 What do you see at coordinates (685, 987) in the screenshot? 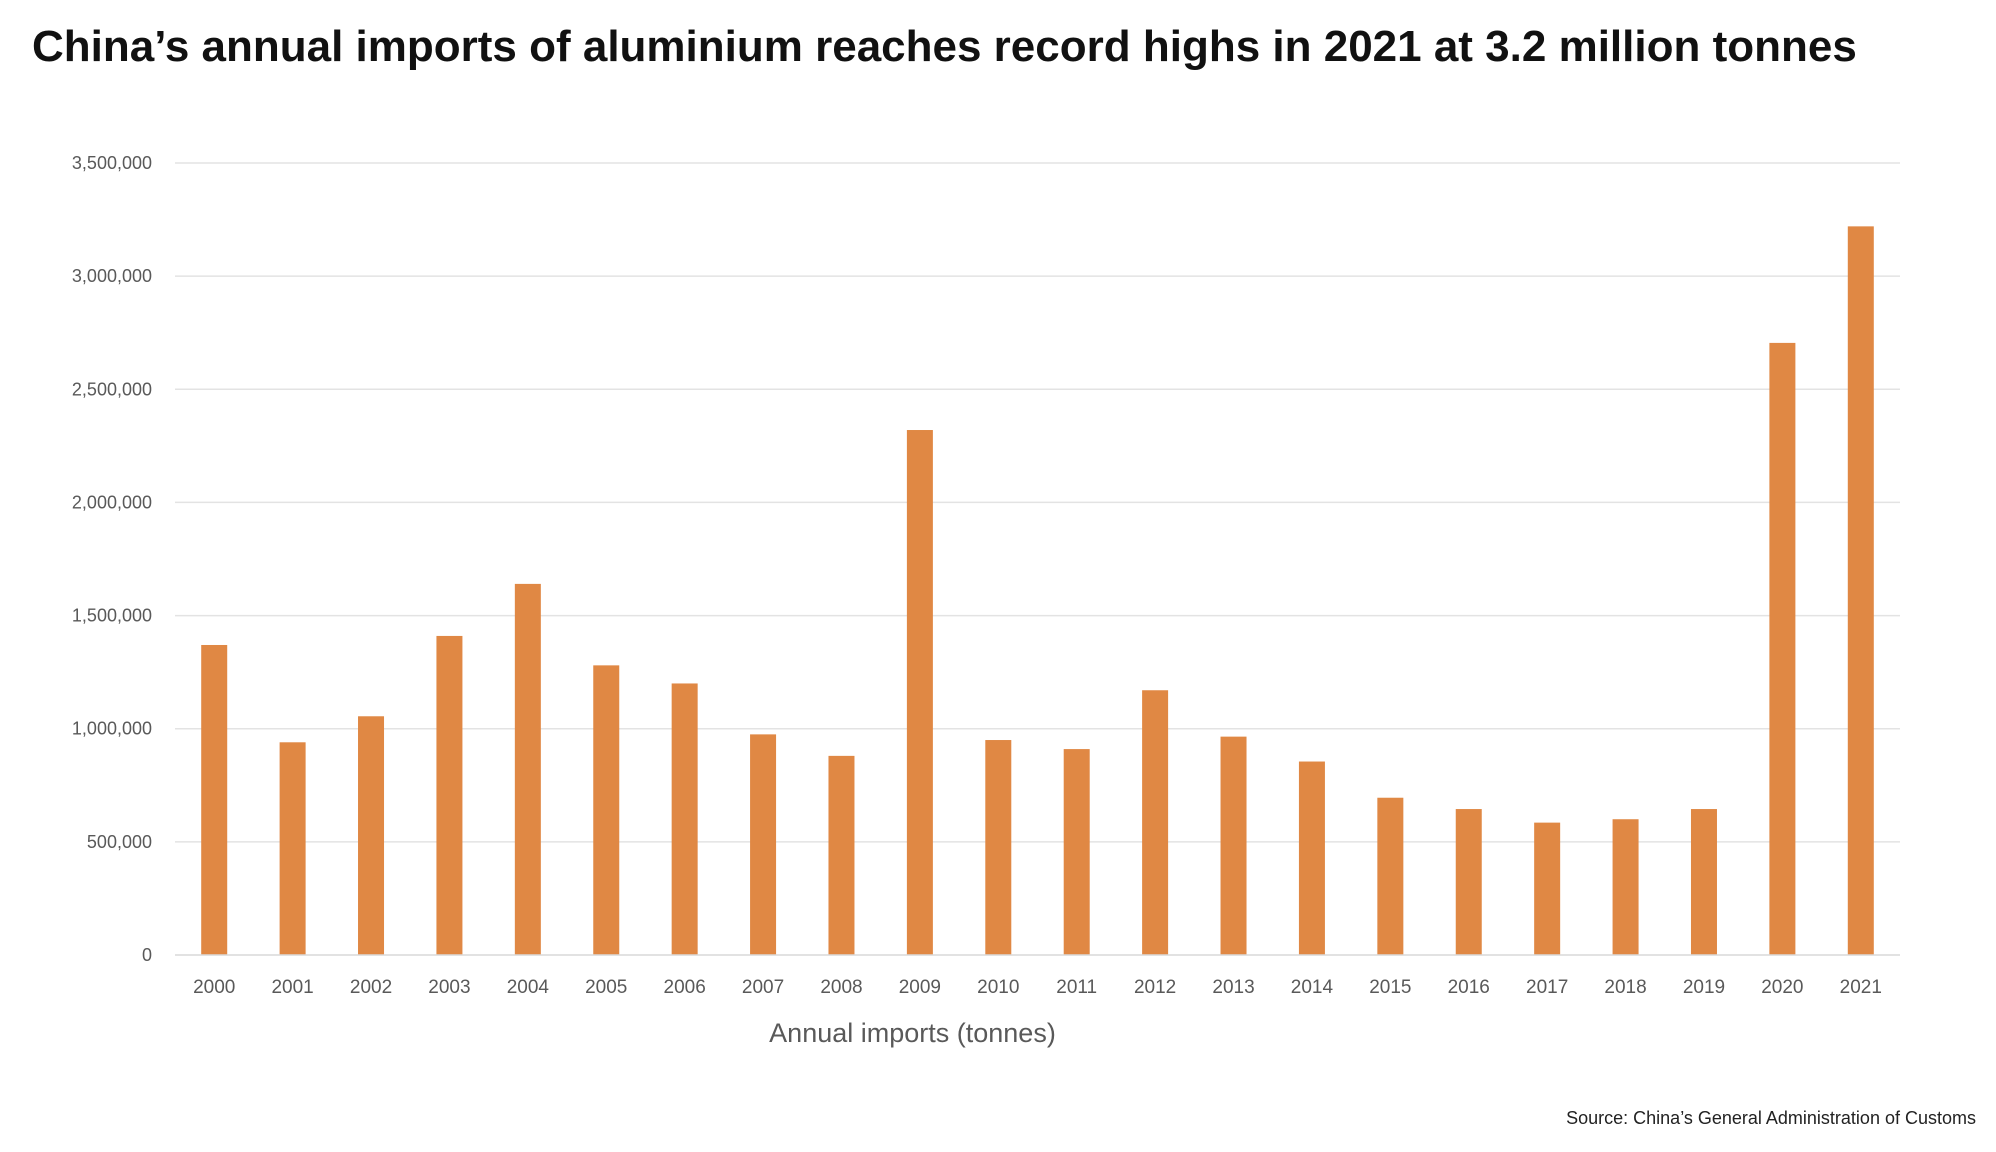
I see `x-tick-label: 2006` at bounding box center [685, 987].